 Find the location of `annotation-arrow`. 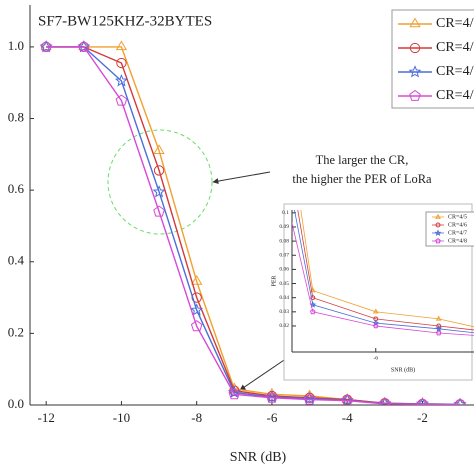

annotation-arrow is located at coordinates (241, 178).